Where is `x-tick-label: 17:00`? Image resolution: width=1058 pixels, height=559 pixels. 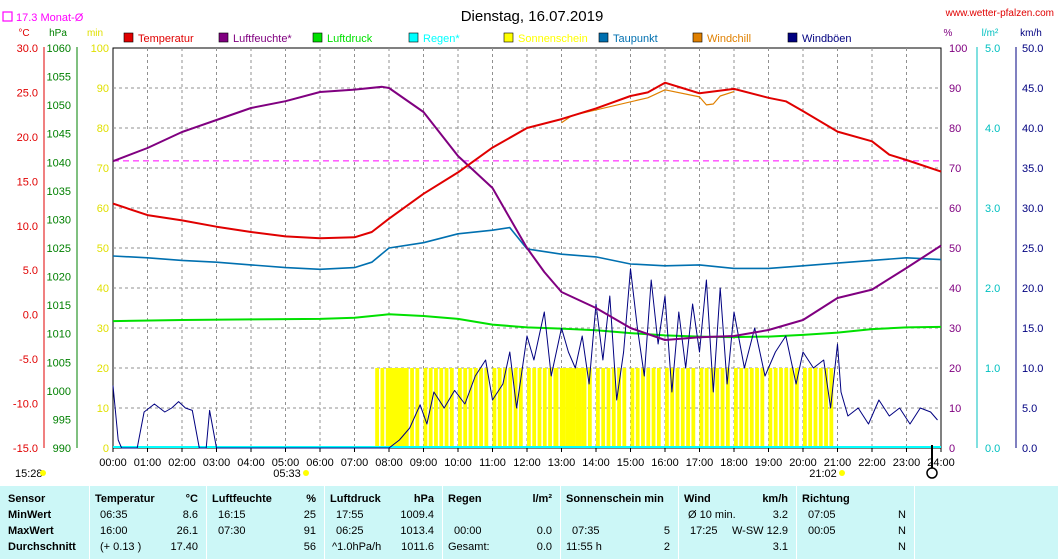
x-tick-label: 17:00 is located at coordinates (700, 463).